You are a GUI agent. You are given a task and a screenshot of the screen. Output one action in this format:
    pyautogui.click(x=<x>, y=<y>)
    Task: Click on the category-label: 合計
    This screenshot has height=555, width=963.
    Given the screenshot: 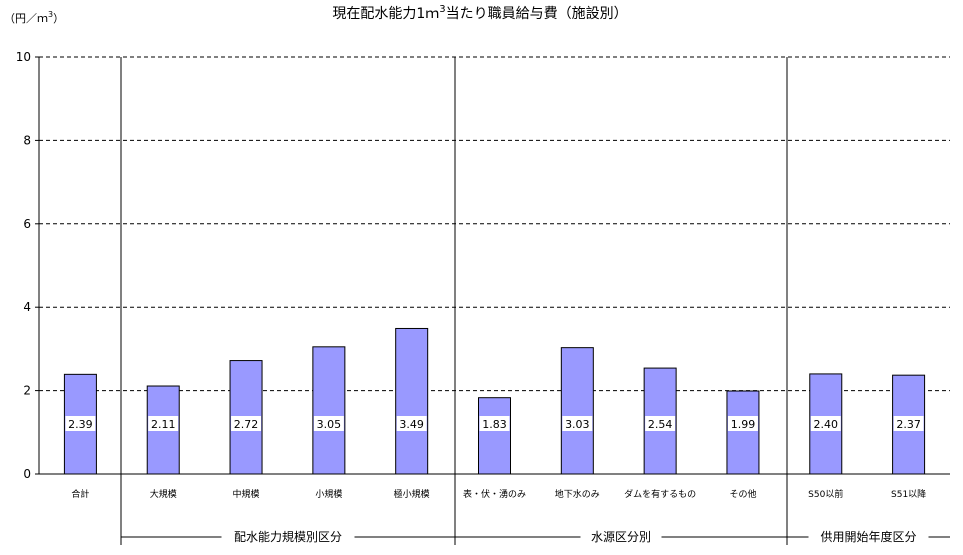 What is the action you would take?
    pyautogui.click(x=80, y=494)
    